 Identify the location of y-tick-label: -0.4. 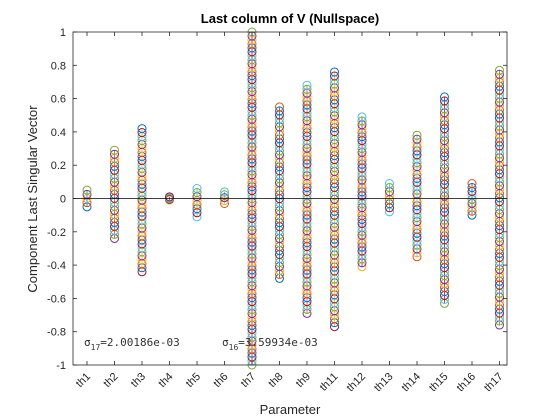
(56, 266).